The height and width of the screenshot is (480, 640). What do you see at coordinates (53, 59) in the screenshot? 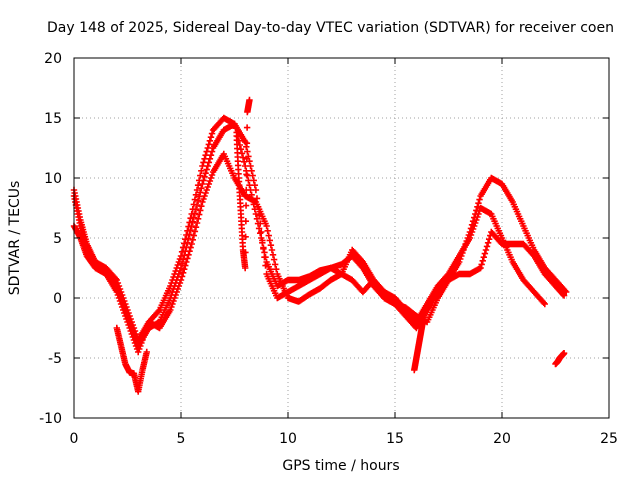
I see `y-tick-label: 20` at bounding box center [53, 59].